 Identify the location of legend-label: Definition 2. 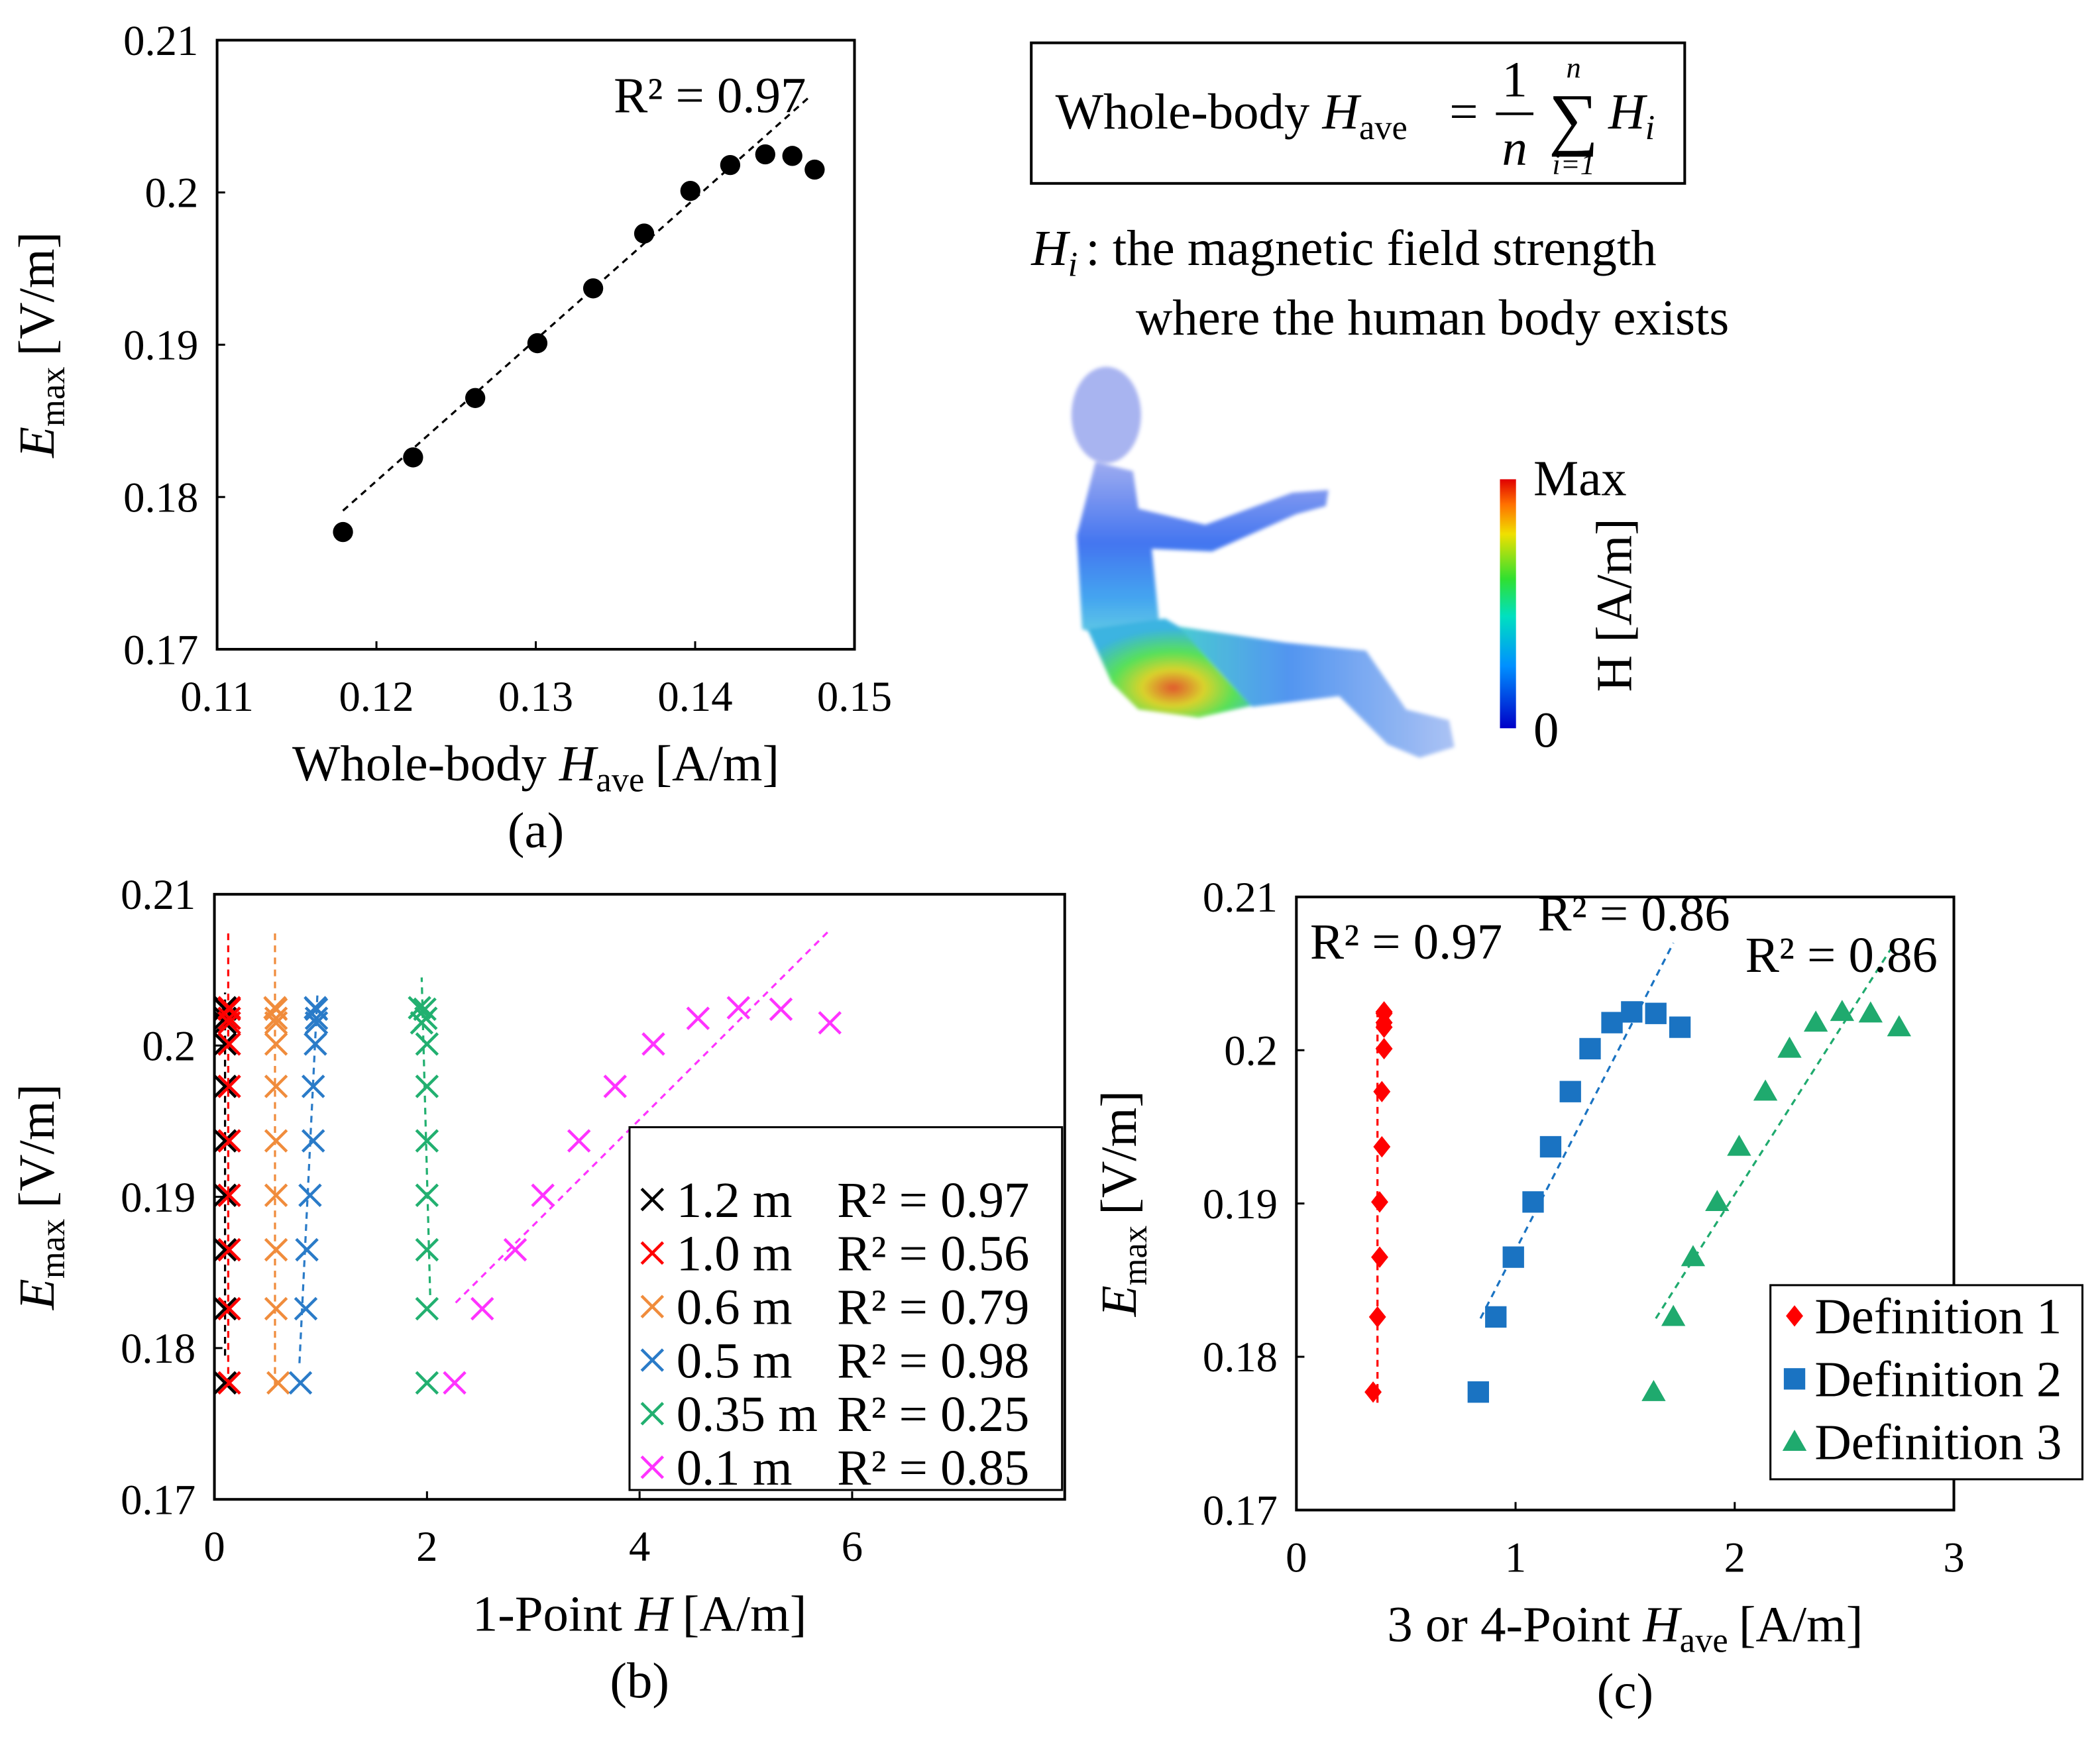
(1938, 1380).